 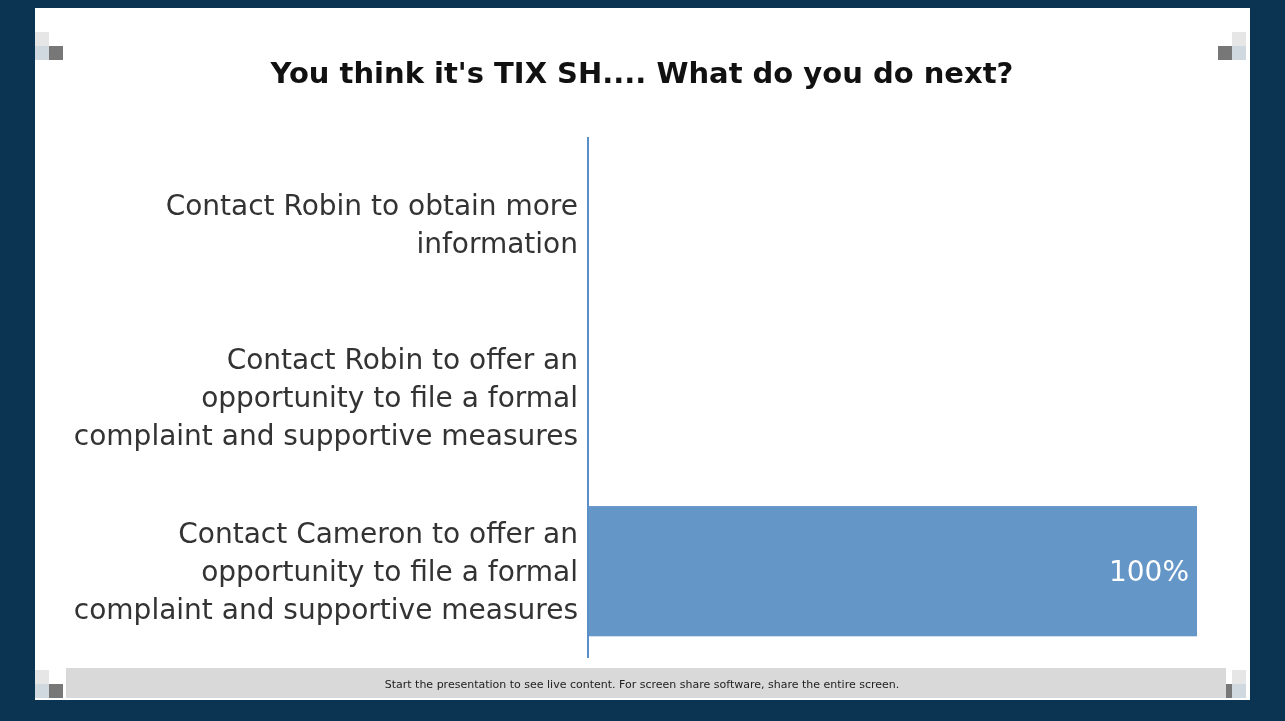 I want to click on text: Start the presentation to see live content. For screen share software, share the entire screen., so click(x=642, y=684).